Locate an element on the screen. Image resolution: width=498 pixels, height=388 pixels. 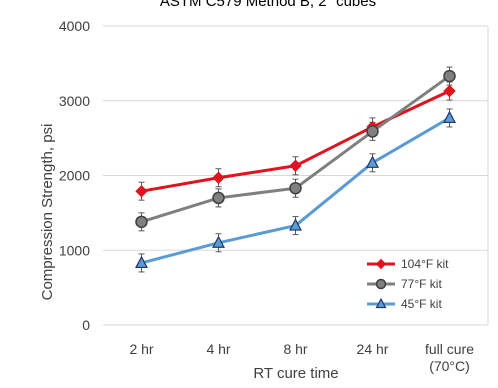
x-tick-label: full cure is located at coordinates (449, 349).